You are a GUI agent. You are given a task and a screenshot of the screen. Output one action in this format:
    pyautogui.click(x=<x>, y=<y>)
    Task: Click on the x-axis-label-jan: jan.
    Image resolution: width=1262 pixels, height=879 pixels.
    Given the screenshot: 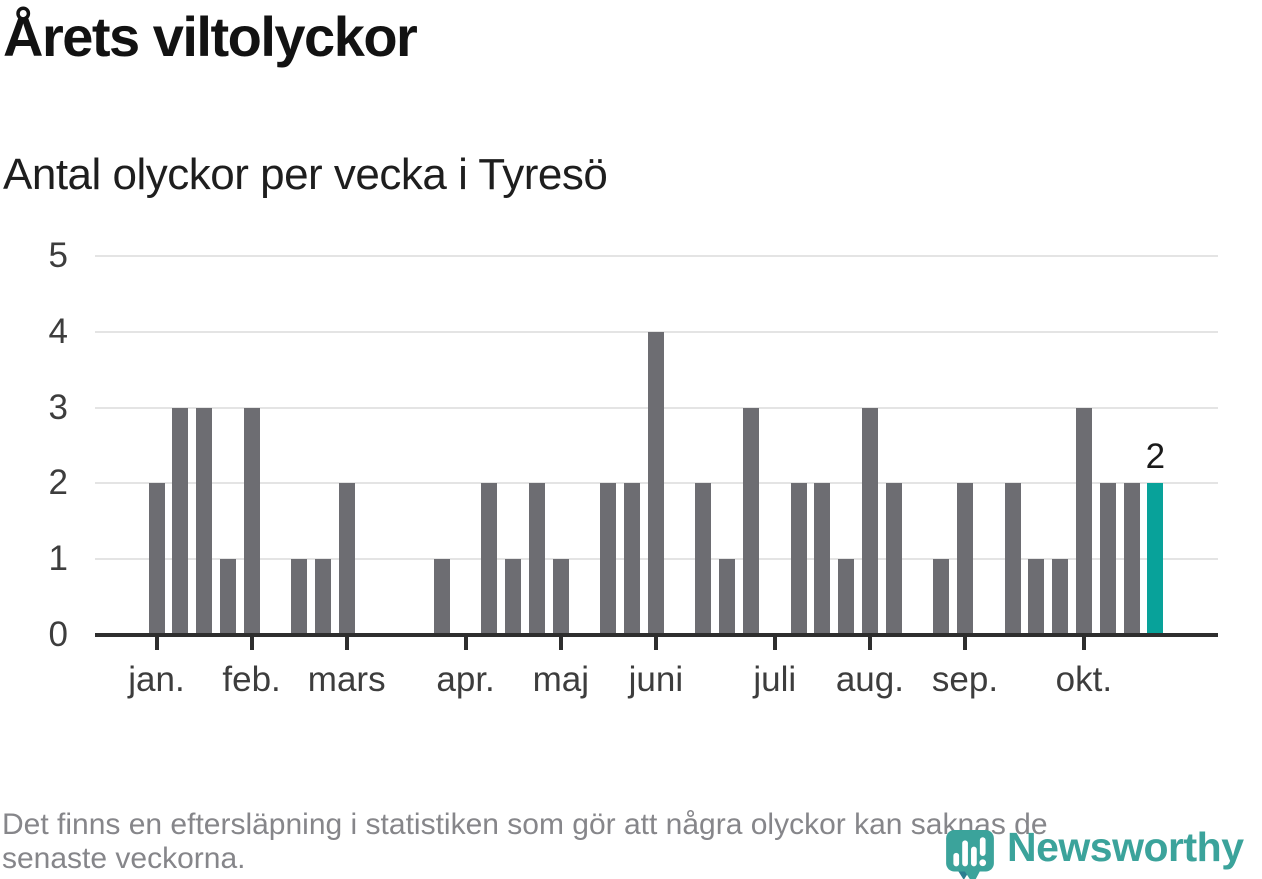 What is the action you would take?
    pyautogui.click(x=156, y=679)
    